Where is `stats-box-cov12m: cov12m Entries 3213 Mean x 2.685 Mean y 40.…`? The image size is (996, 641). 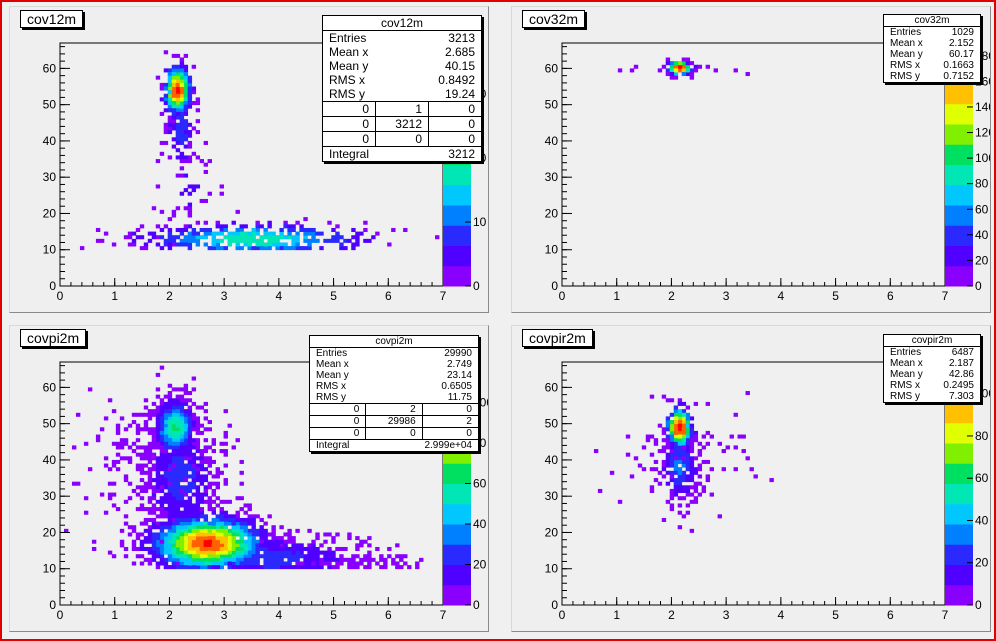 stats-box-cov12m: cov12m Entries 3213 Mean x 2.685 Mean y 40.… is located at coordinates (402, 88).